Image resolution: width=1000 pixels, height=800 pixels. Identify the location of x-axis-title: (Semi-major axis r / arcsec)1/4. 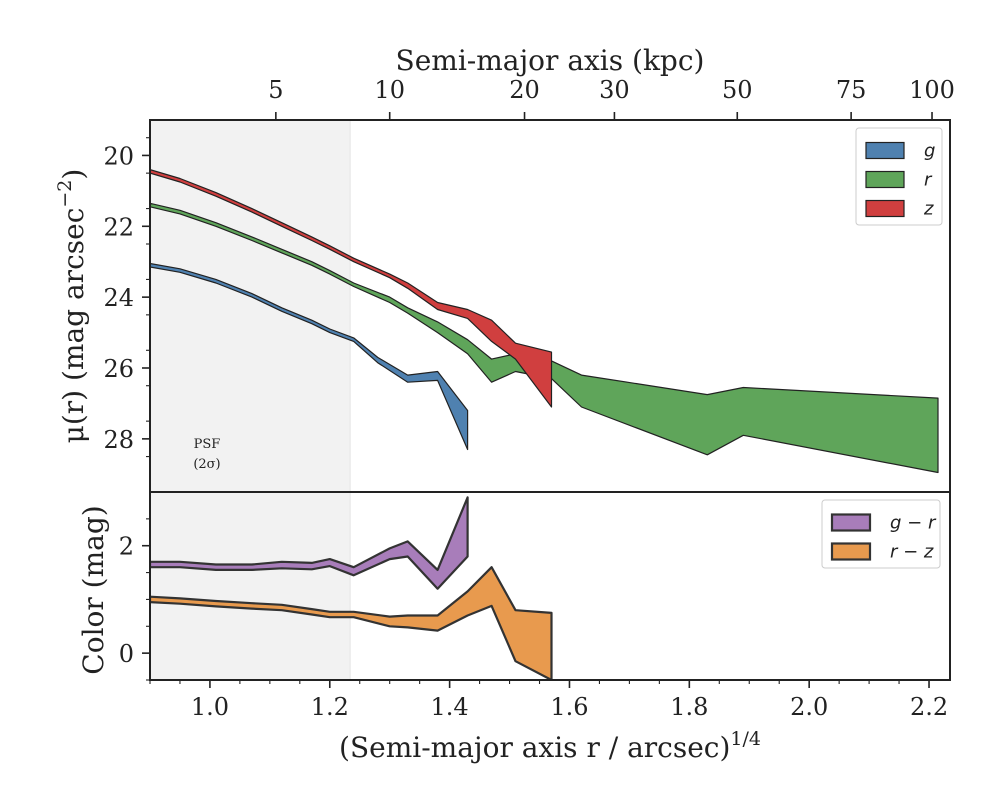
(550, 746).